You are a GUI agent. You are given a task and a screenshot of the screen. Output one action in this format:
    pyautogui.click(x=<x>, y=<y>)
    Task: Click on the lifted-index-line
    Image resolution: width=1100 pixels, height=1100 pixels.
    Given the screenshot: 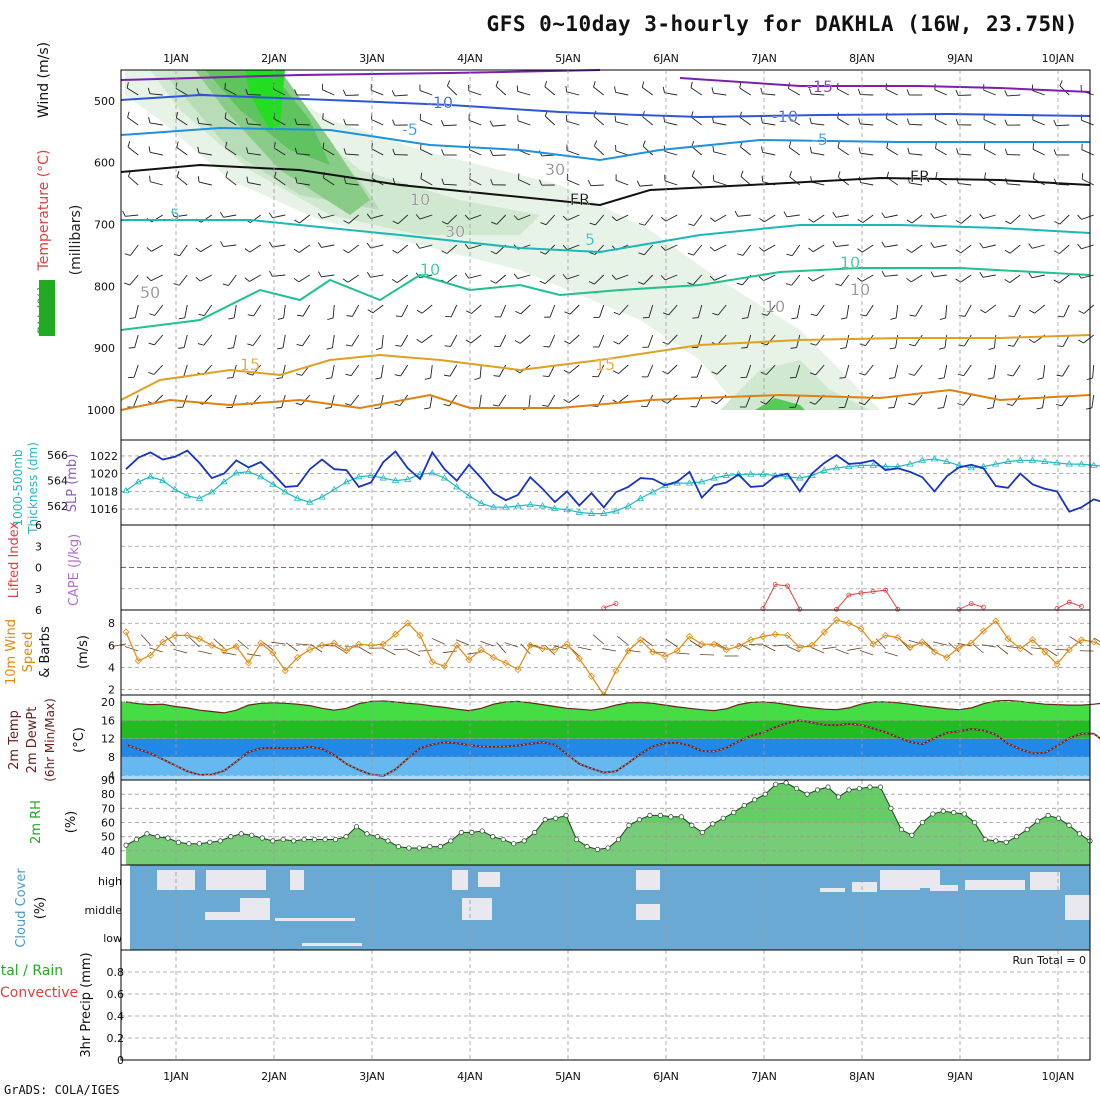 What is the action you would take?
    pyautogui.click(x=1069, y=605)
    